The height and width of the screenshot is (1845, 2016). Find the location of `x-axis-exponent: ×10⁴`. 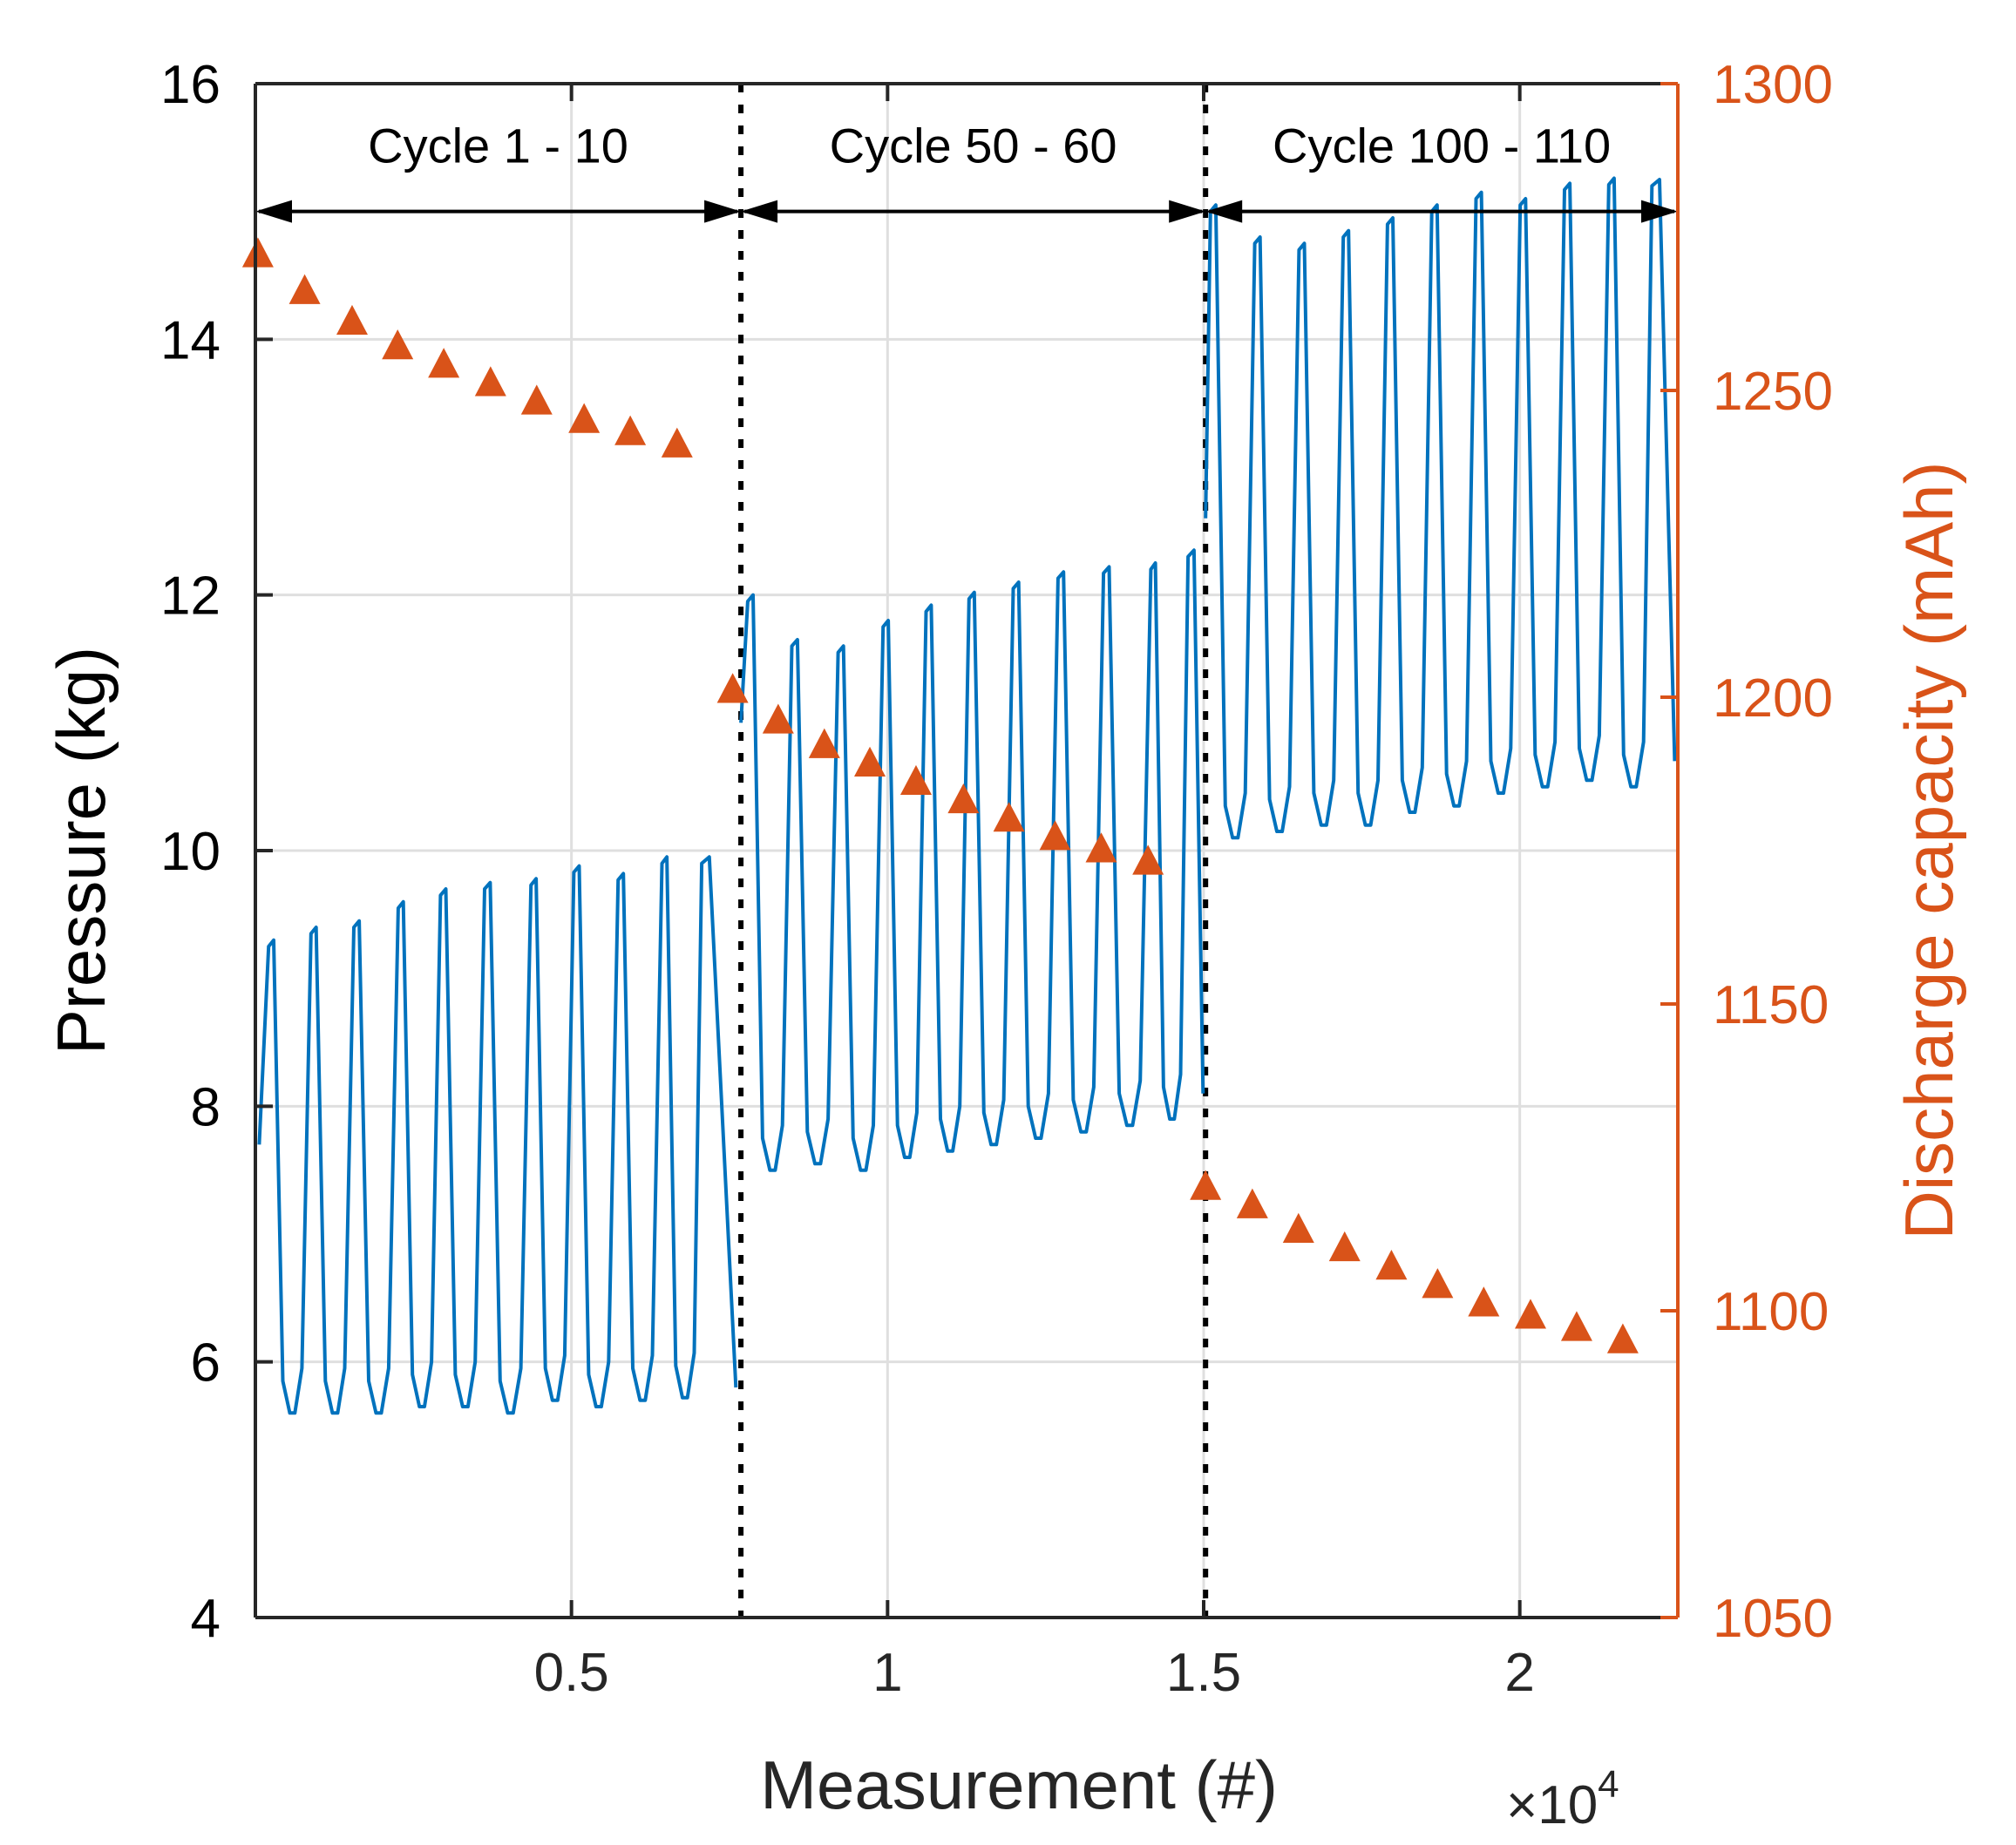

x-axis-exponent: ×10⁴ is located at coordinates (1562, 1799).